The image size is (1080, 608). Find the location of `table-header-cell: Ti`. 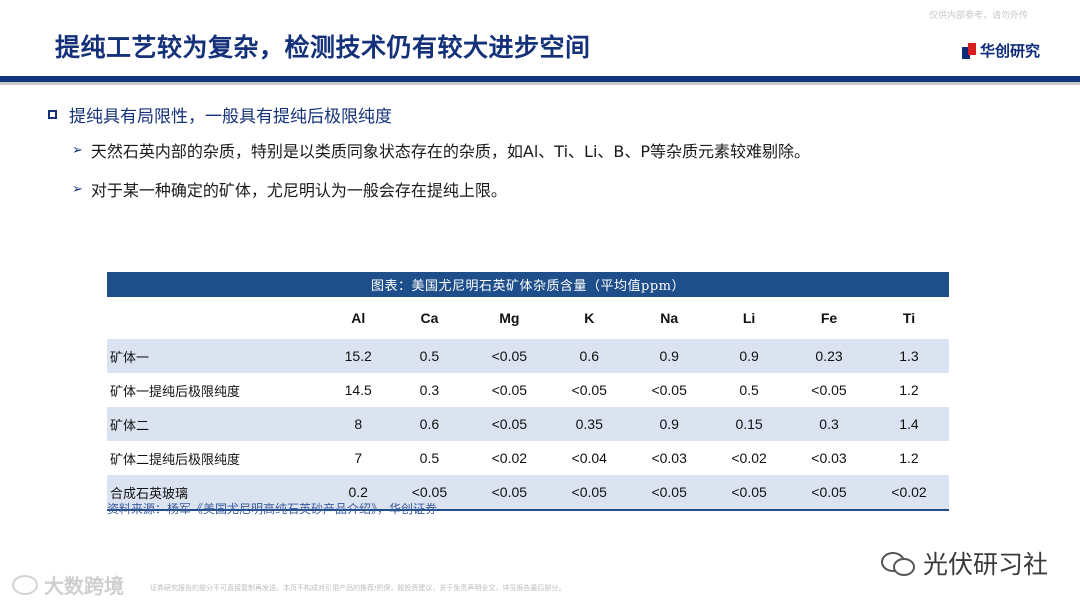

table-header-cell: Ti is located at coordinates (908, 318).